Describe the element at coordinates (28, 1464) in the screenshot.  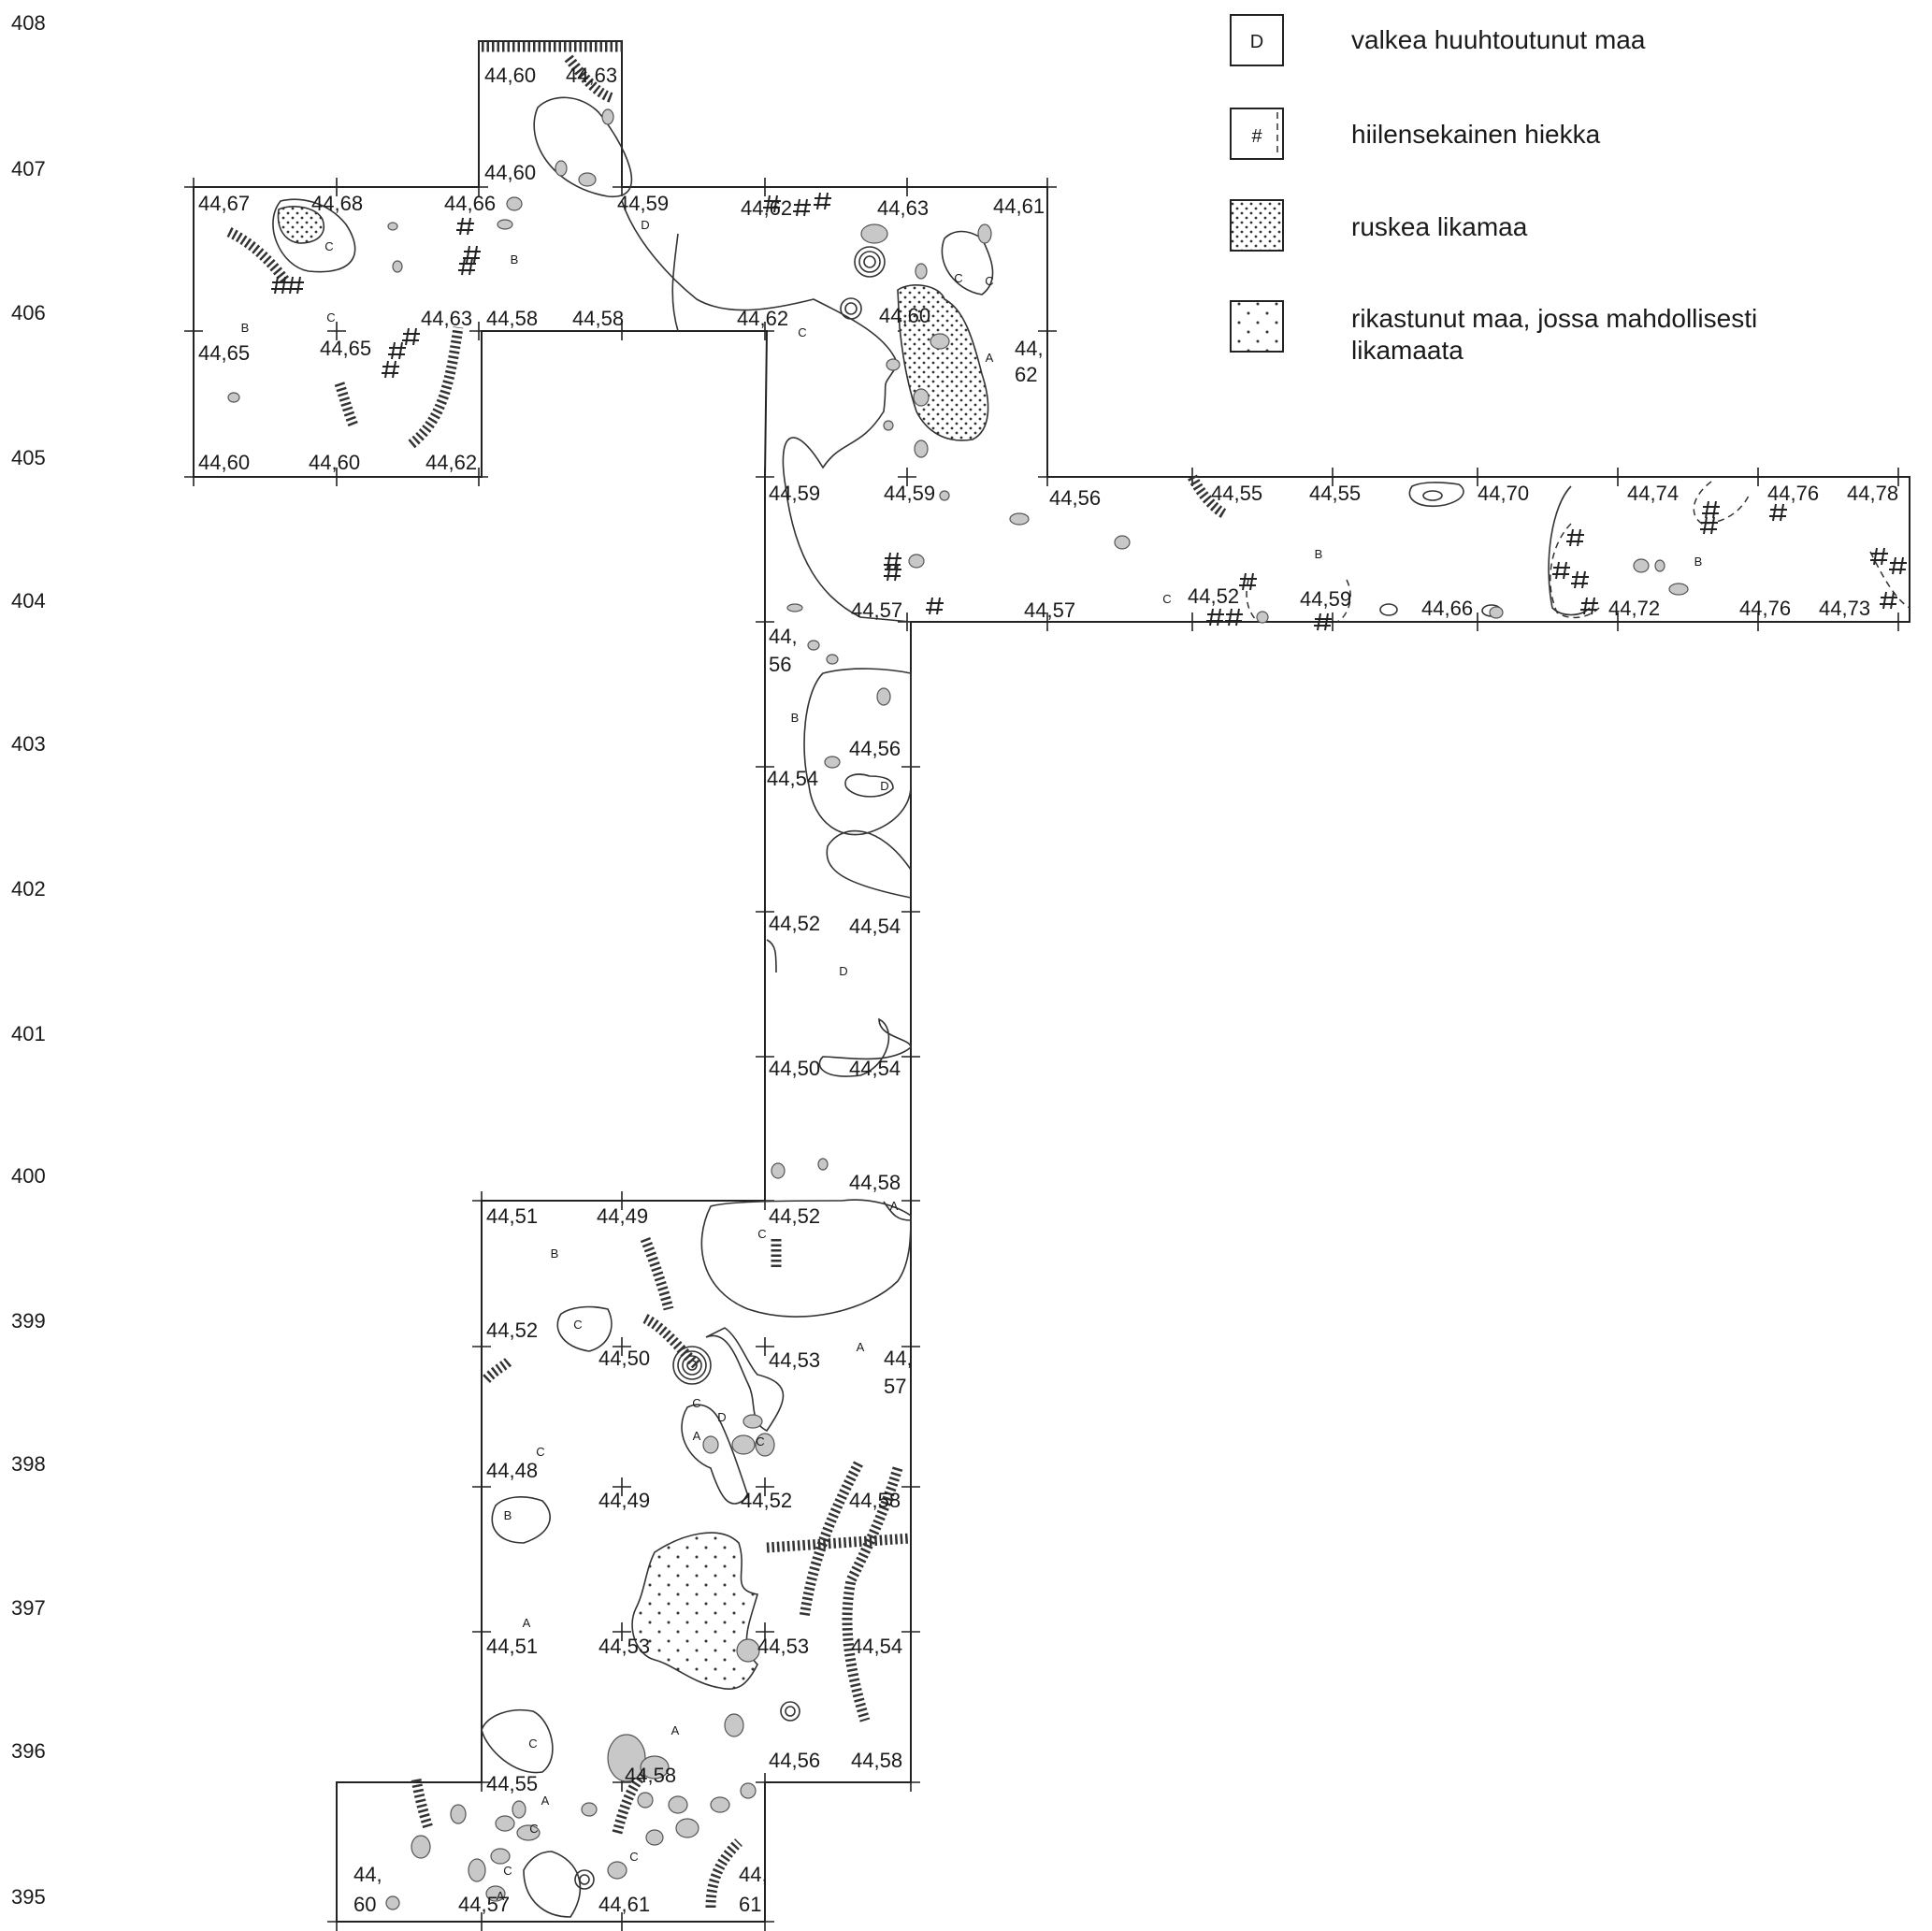
I see `grid-row-label: 398` at that location.